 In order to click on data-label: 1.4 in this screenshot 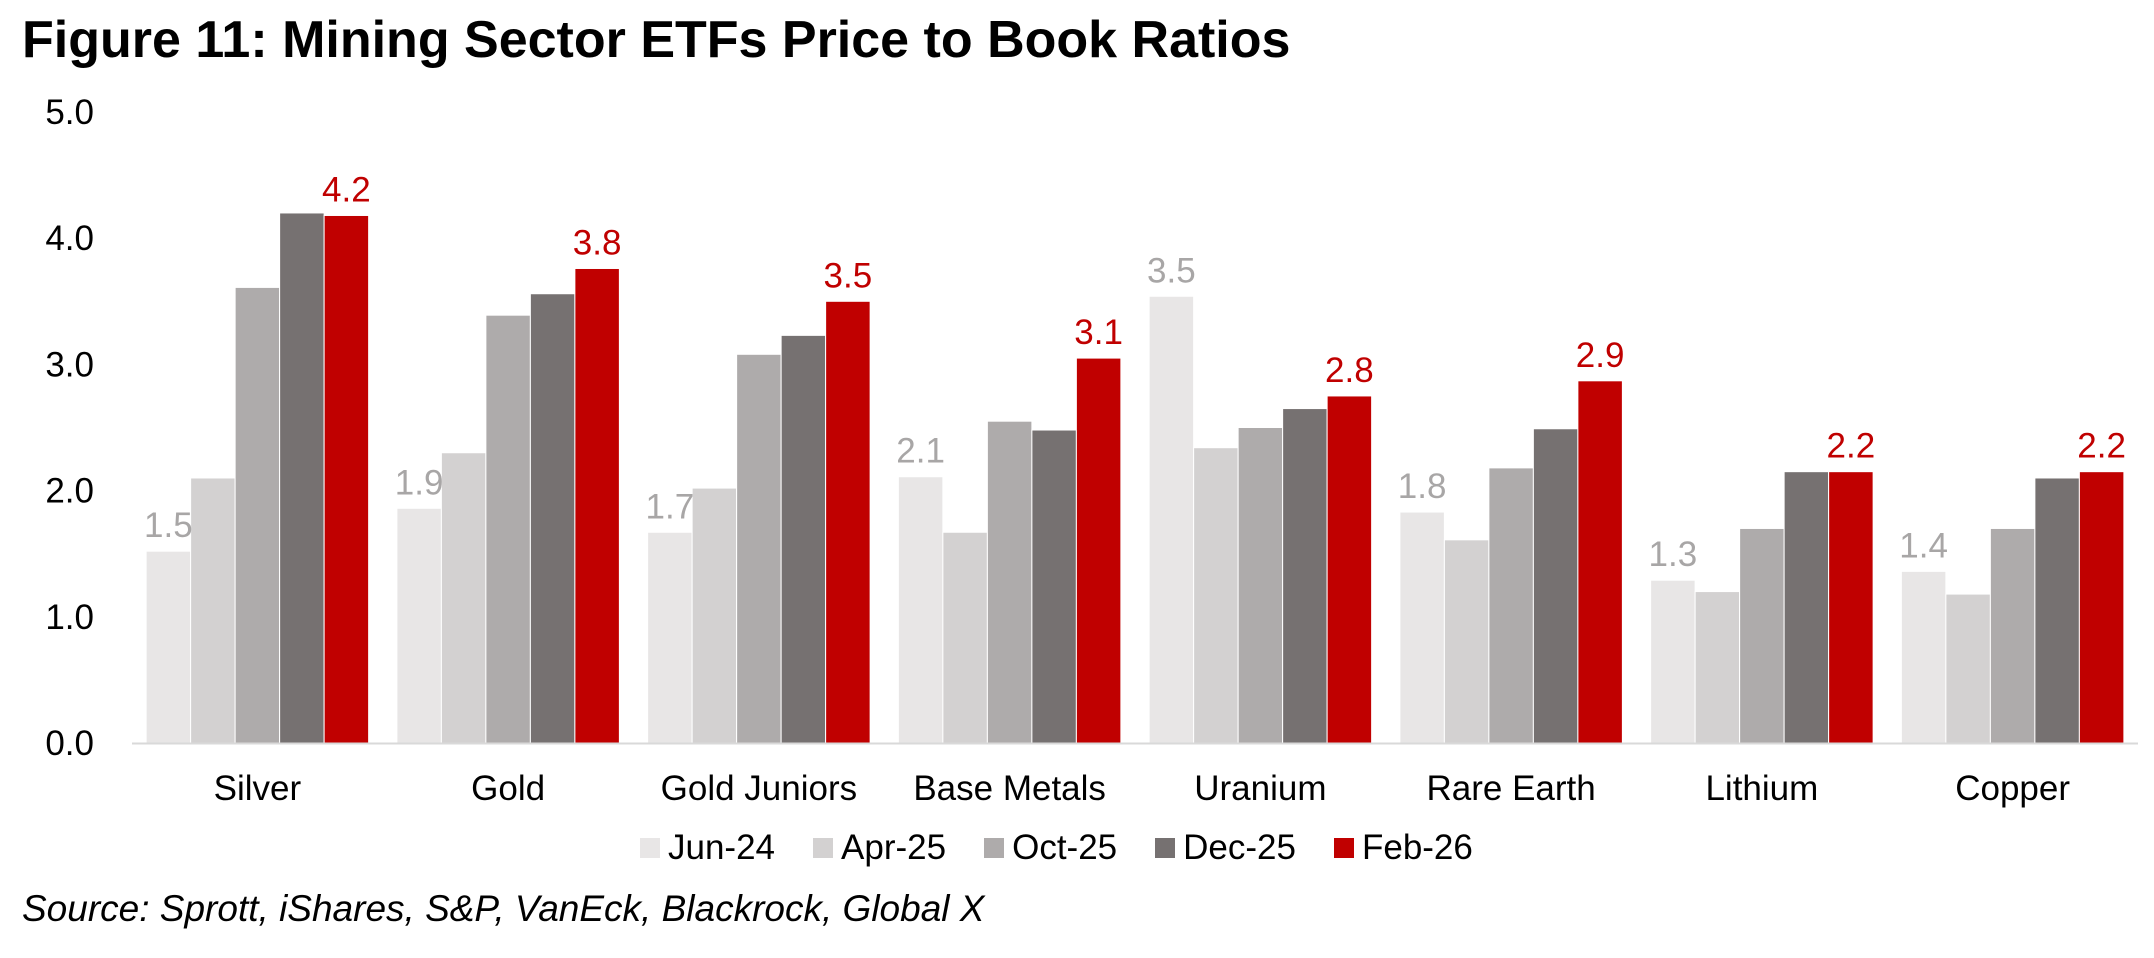, I will do `click(1923, 545)`.